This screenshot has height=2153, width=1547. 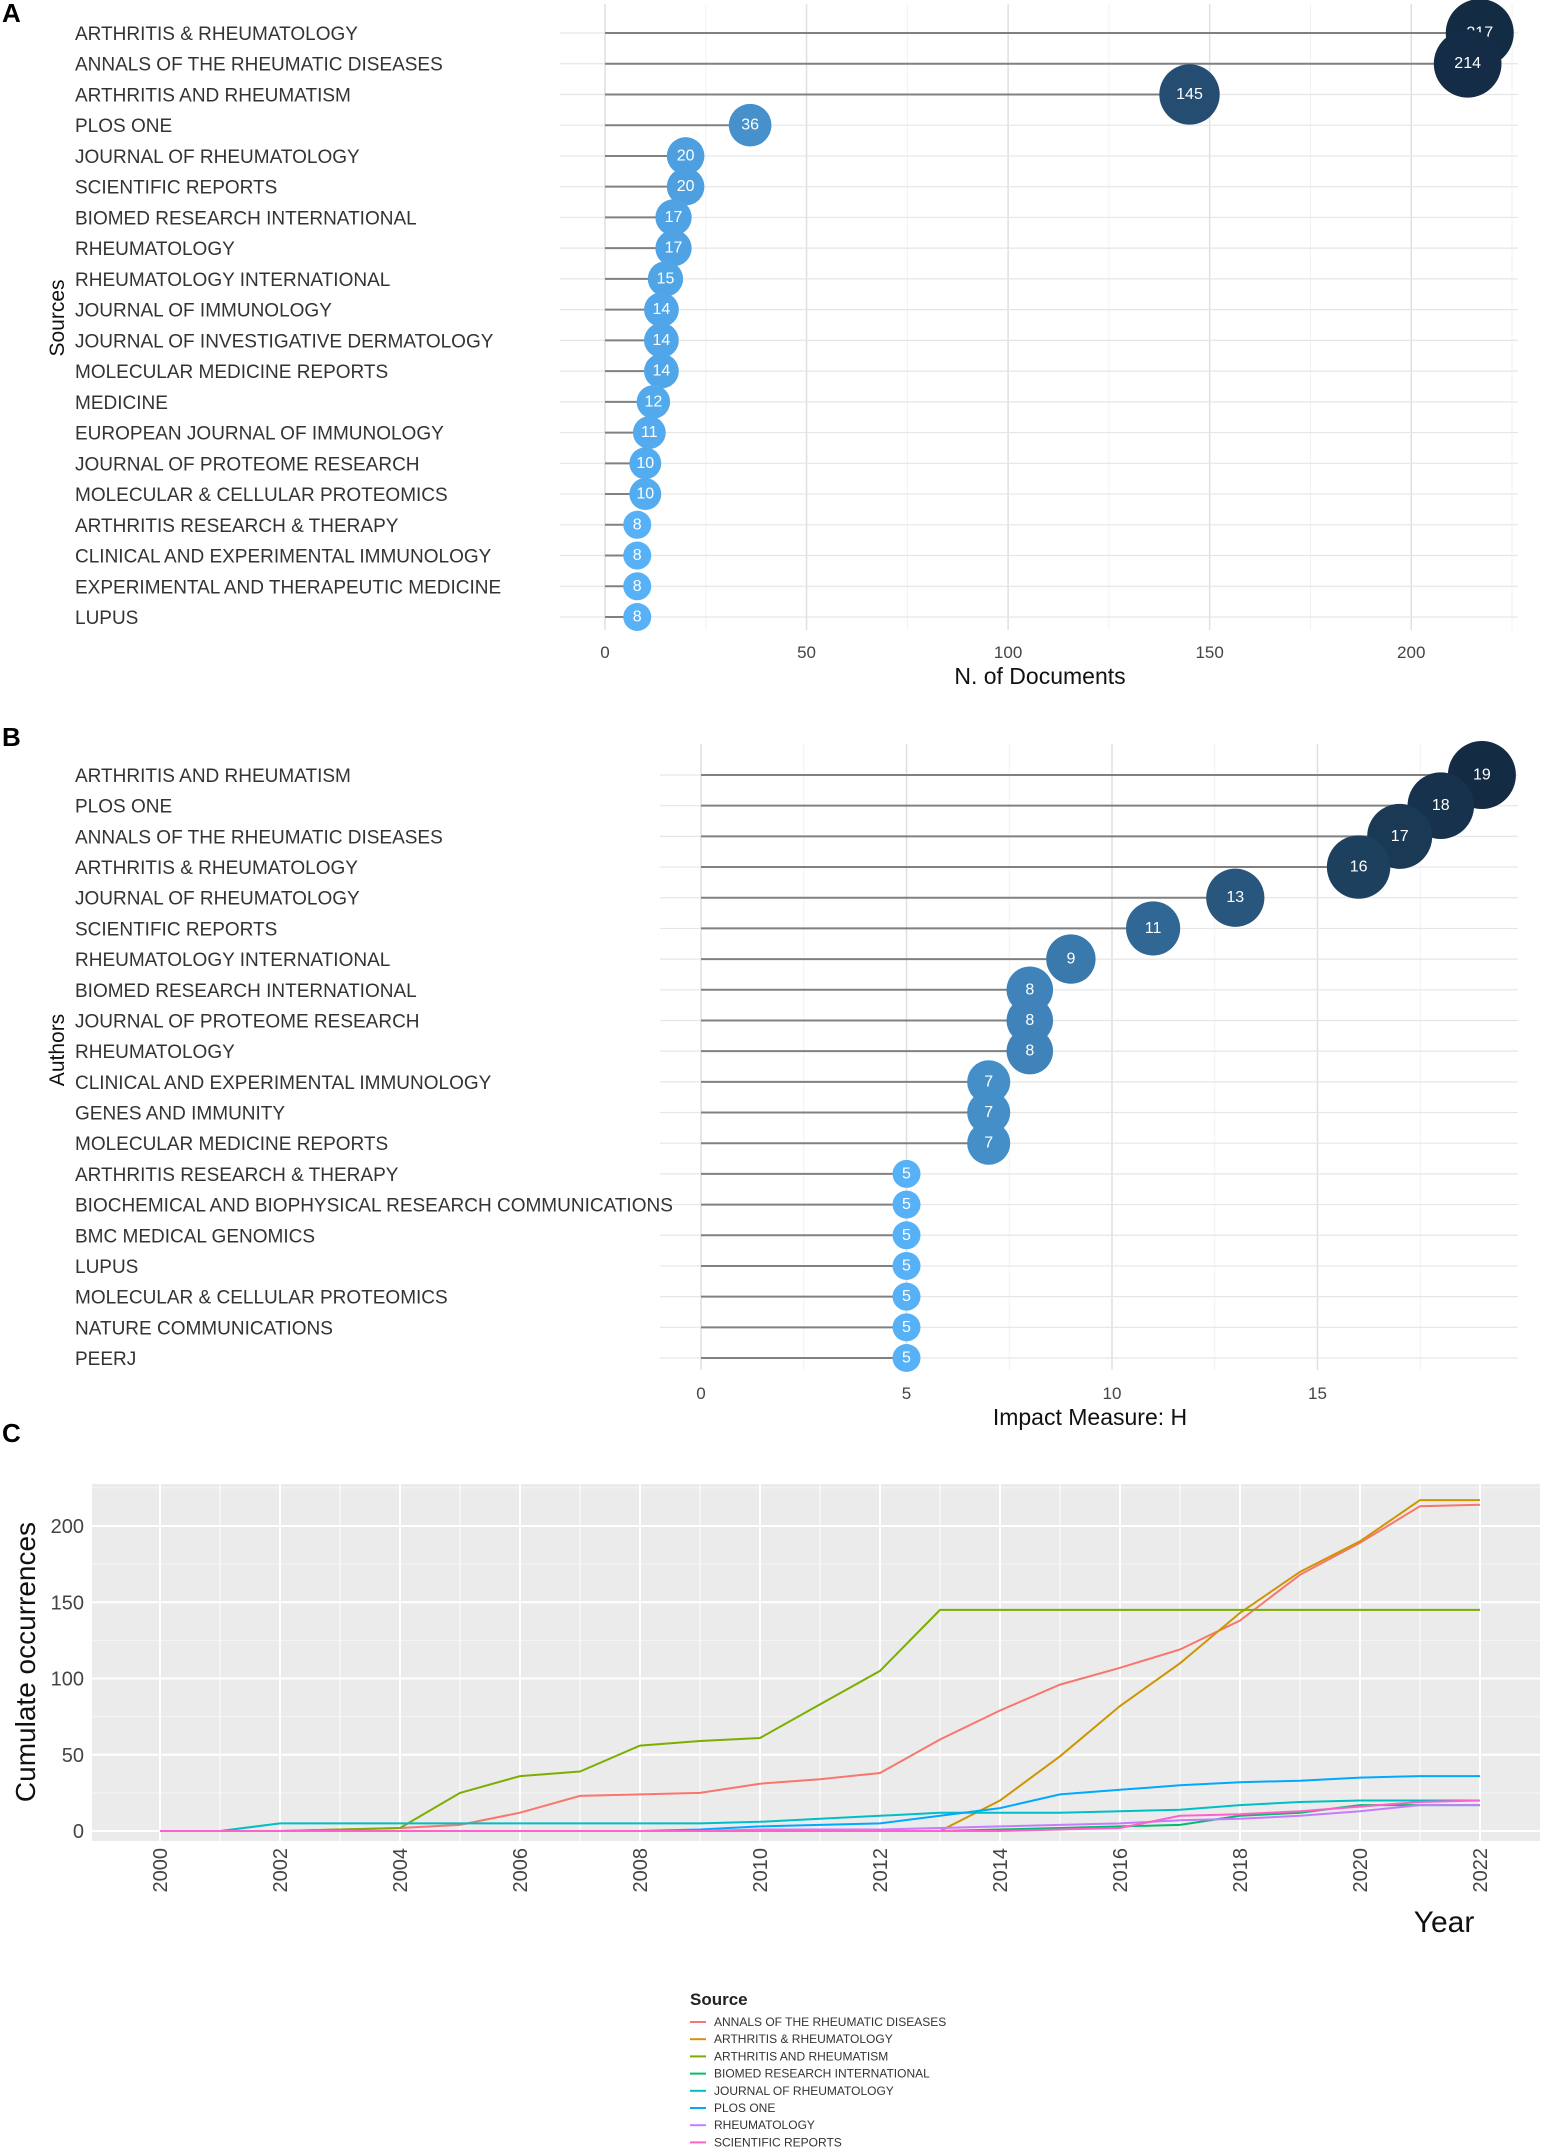 I want to click on x-tick-label: 2004, so click(x=401, y=1870).